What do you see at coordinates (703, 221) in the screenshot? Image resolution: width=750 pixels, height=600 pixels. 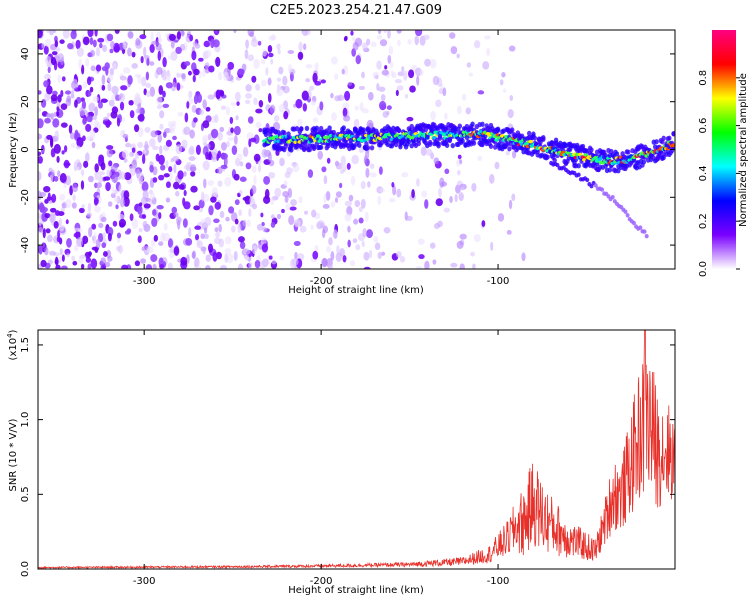 I see `colorbar-tick-label: 0.2` at bounding box center [703, 221].